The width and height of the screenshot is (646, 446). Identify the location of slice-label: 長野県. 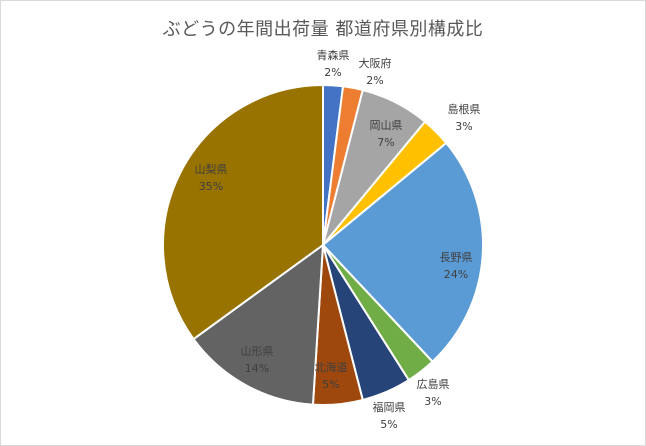
(456, 257).